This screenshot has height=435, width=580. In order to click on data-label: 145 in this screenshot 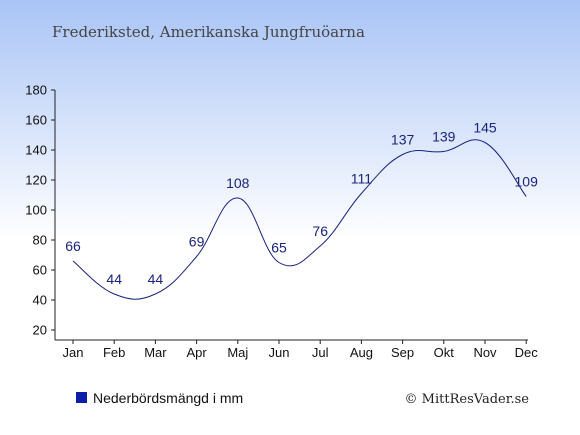, I will do `click(485, 128)`.